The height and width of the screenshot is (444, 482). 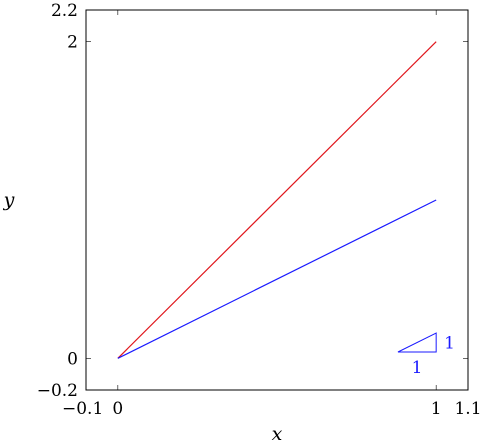 What do you see at coordinates (426, 355) in the screenshot?
I see `slope-triangle: 11` at bounding box center [426, 355].